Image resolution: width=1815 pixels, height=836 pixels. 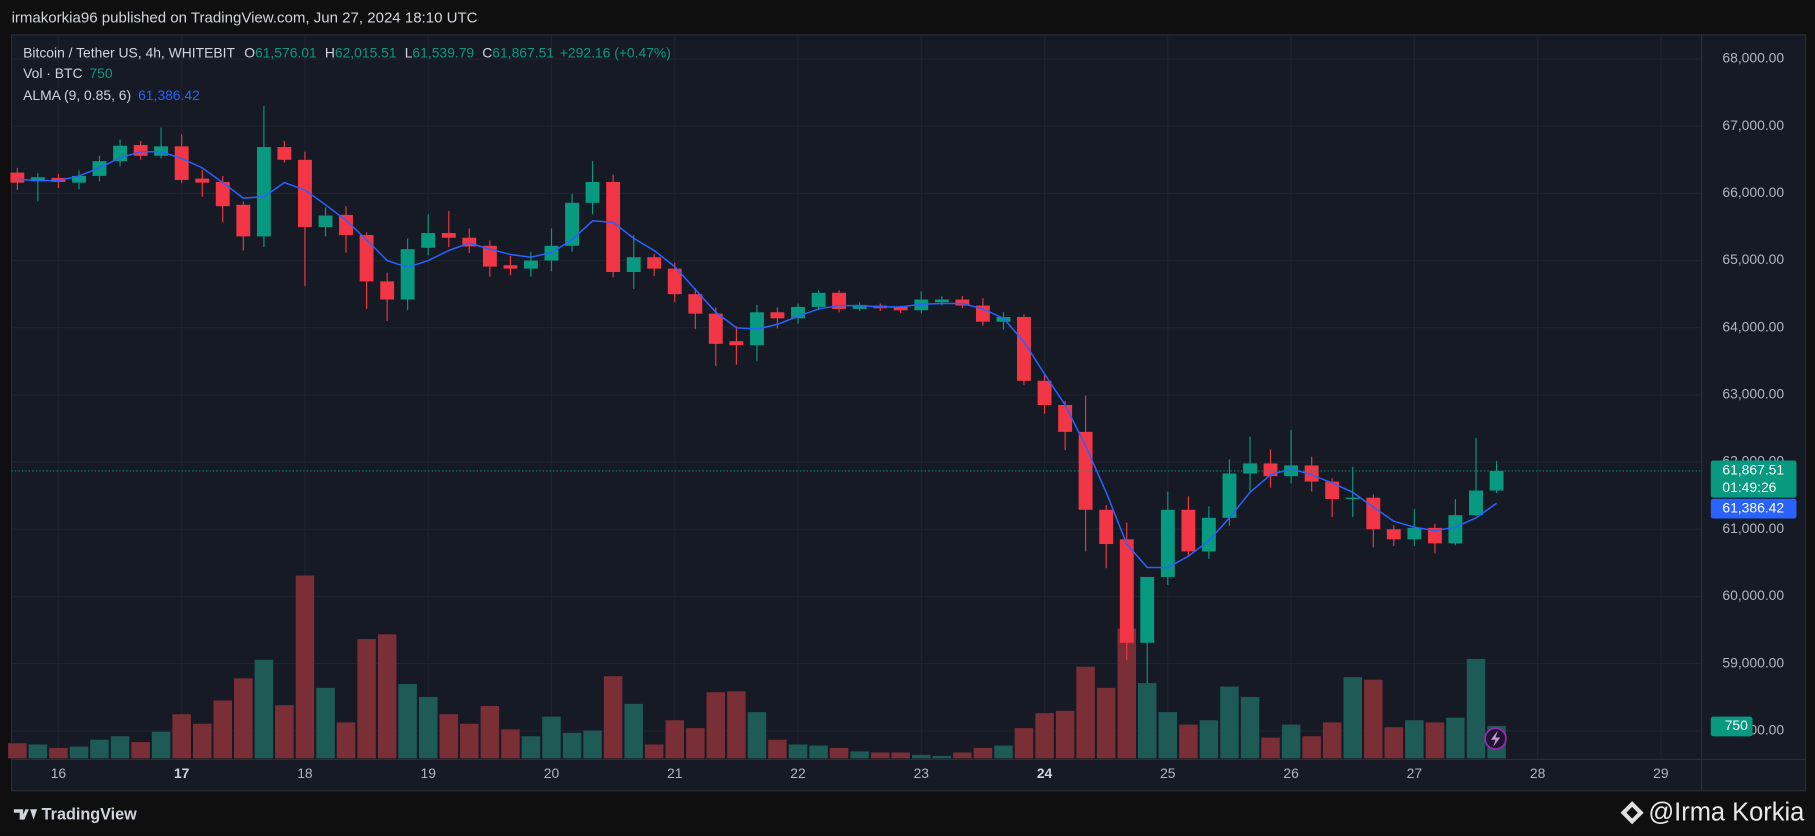 What do you see at coordinates (1749, 487) in the screenshot?
I see `countdown-label: 01:49:26` at bounding box center [1749, 487].